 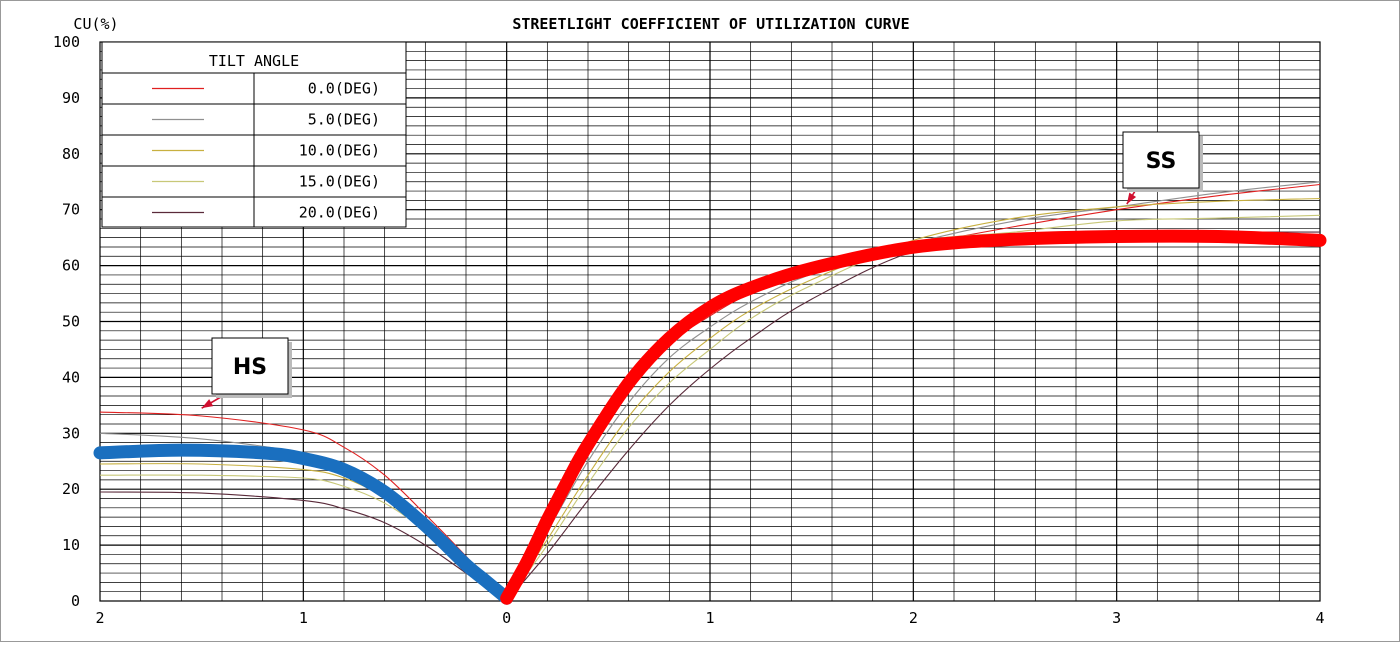 What do you see at coordinates (66, 42) in the screenshot?
I see `y-tick-label: 100` at bounding box center [66, 42].